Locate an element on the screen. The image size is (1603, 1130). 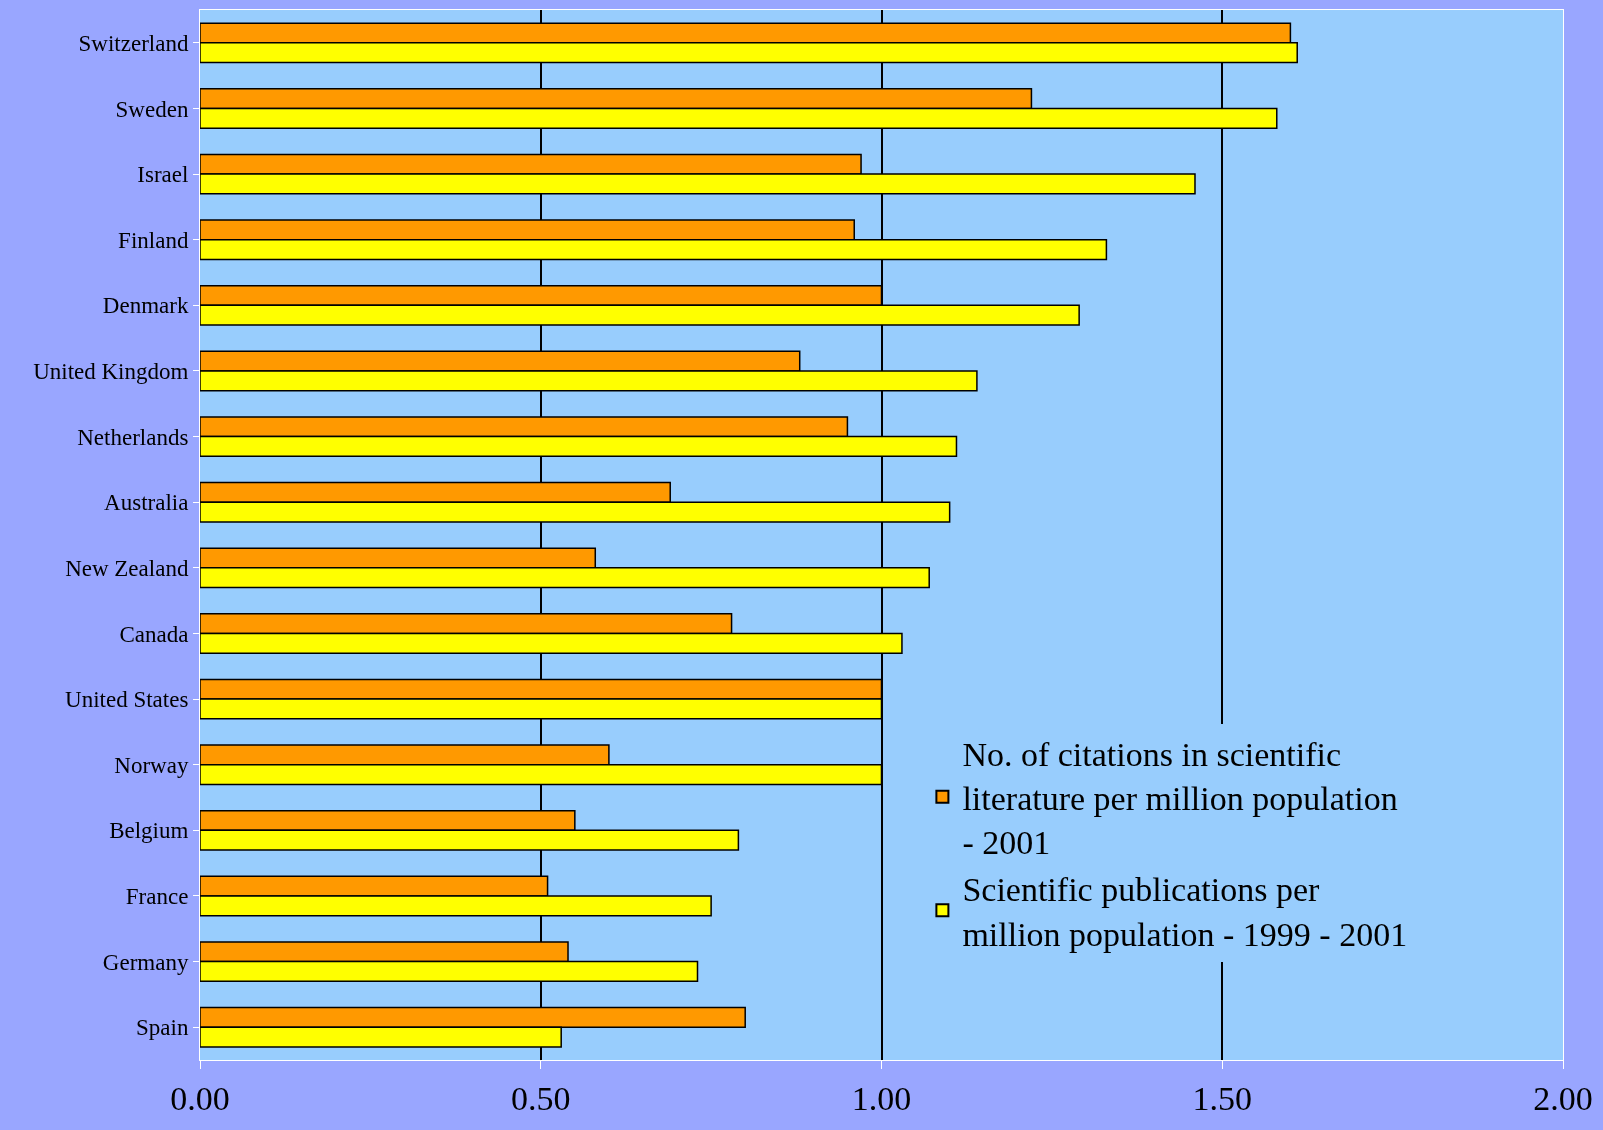
x-tick-label: 0.50 is located at coordinates (541, 1098).